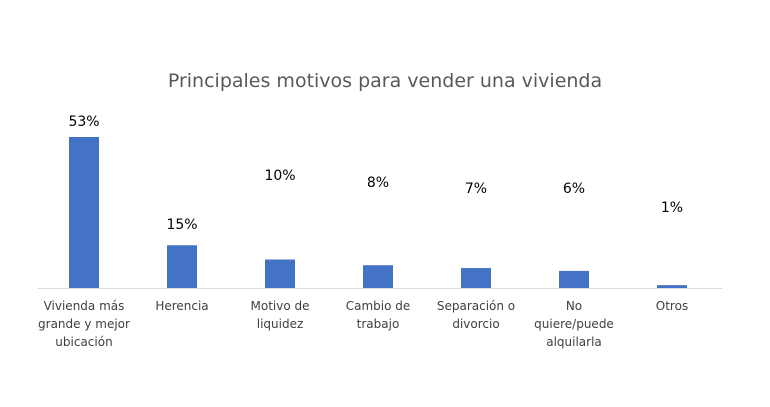 The image size is (770, 407). I want to click on category-label: ubicación, so click(83, 342).